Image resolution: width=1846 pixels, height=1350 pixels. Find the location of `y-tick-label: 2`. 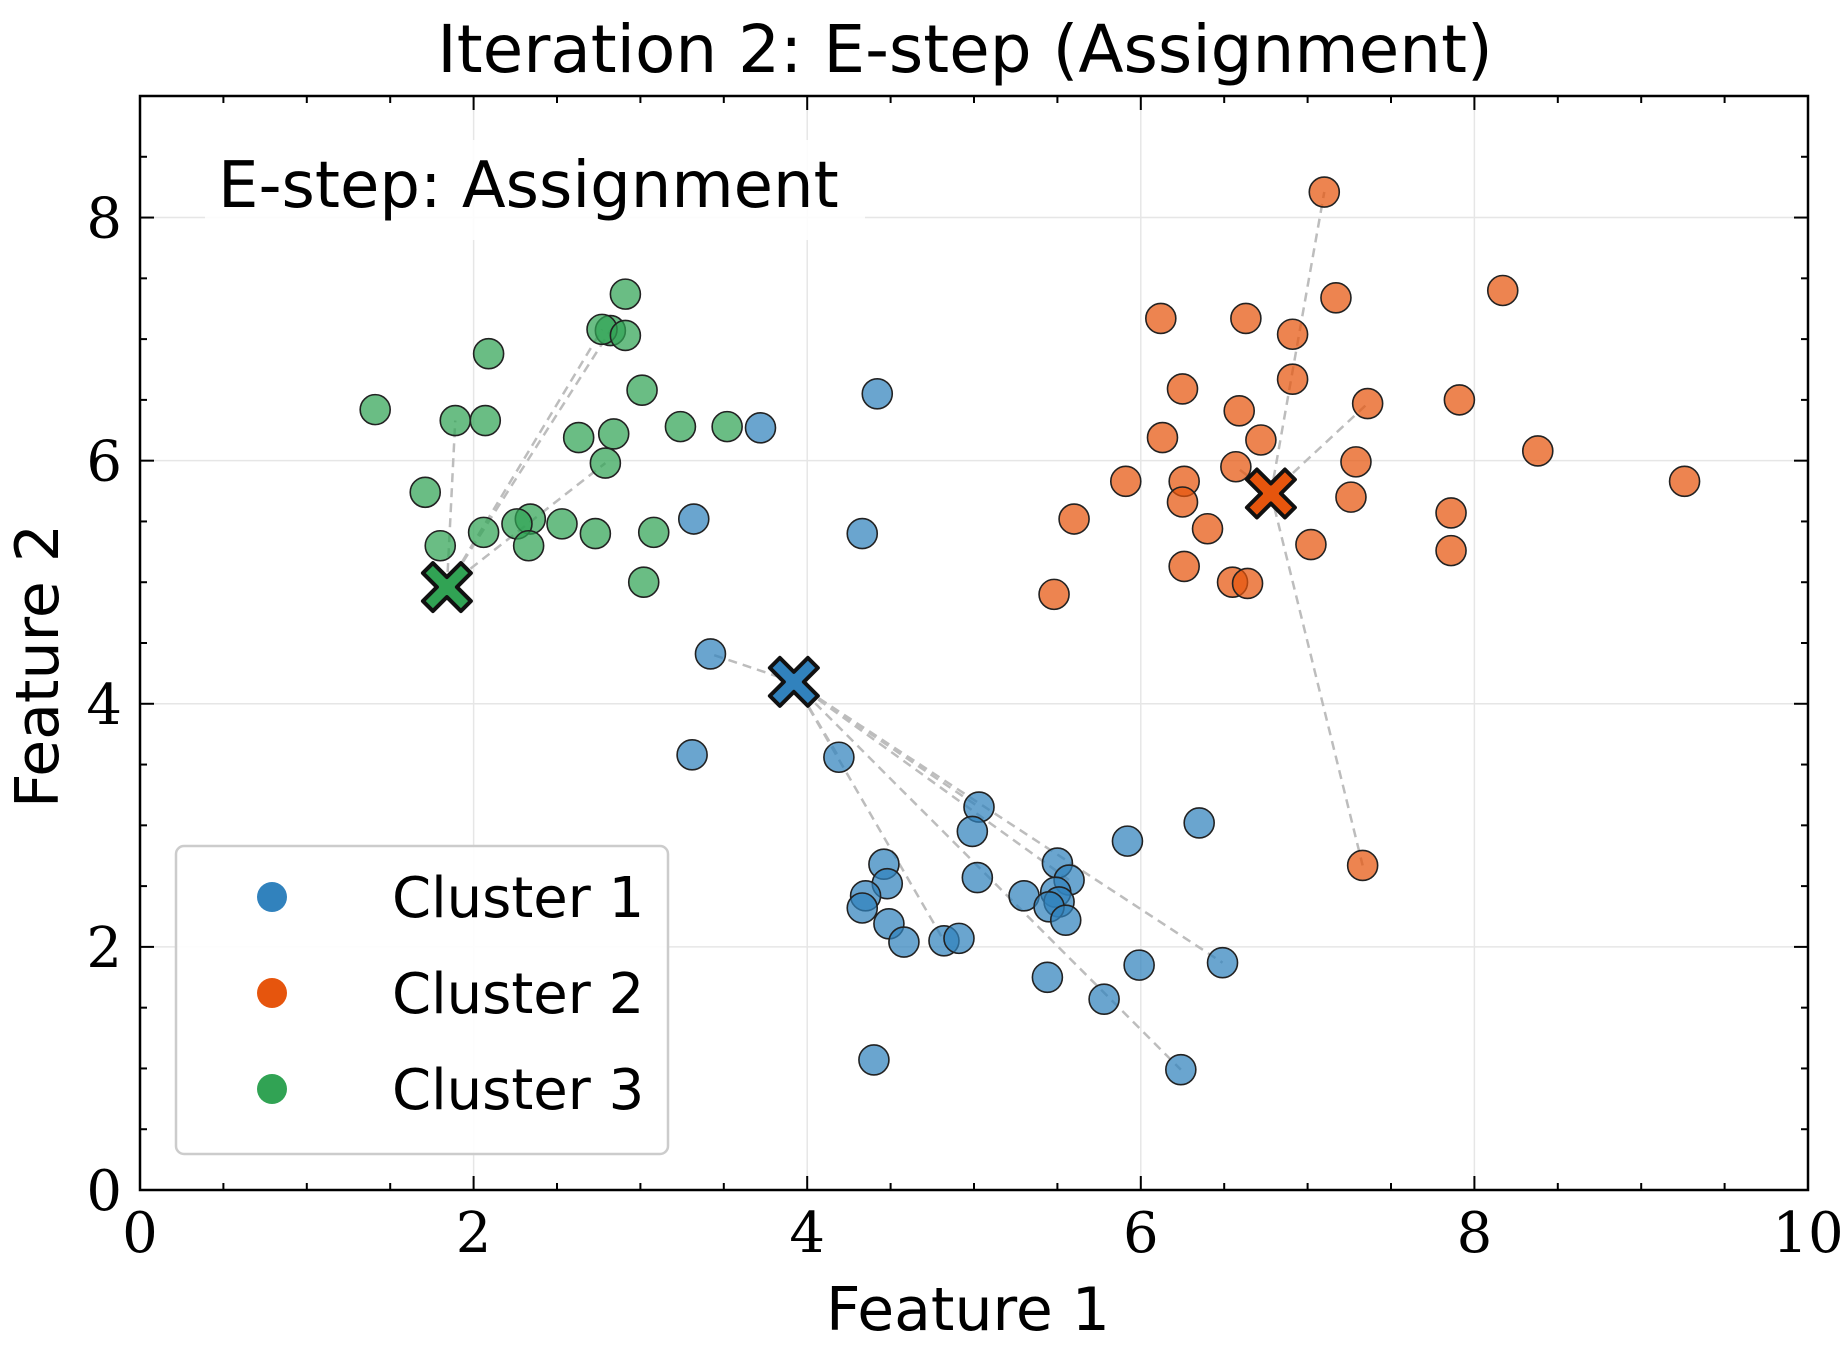

y-tick-label: 2 is located at coordinates (104, 948).